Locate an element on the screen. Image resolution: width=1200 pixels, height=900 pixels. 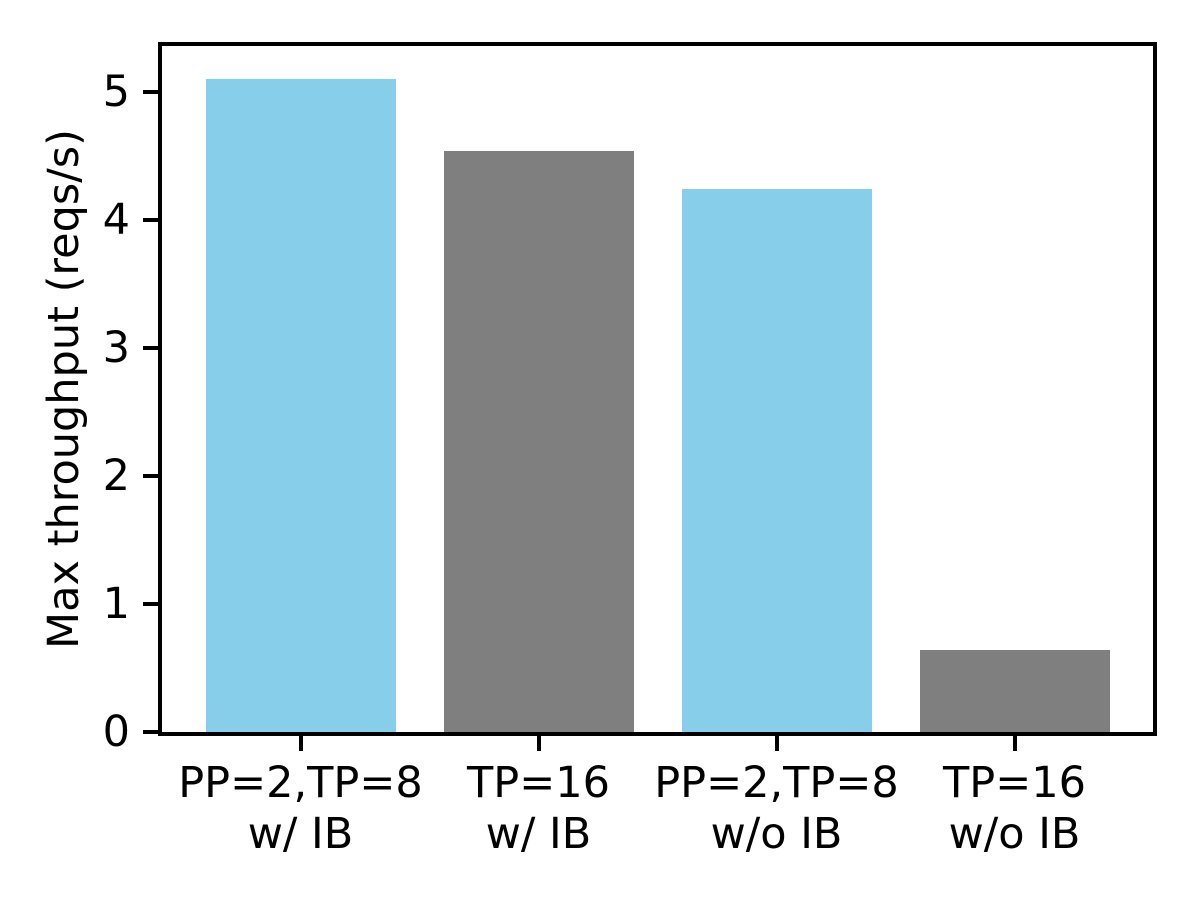
x-tick-label-3: TP=16 w/o IB is located at coordinates (1015, 809).